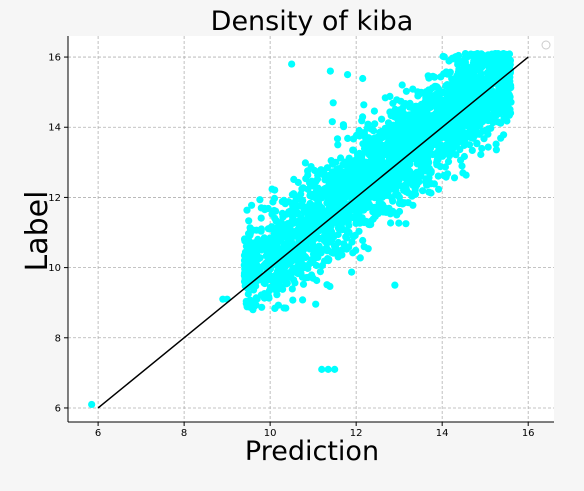  What do you see at coordinates (54, 198) in the screenshot?
I see `y-tick-label: 12` at bounding box center [54, 198].